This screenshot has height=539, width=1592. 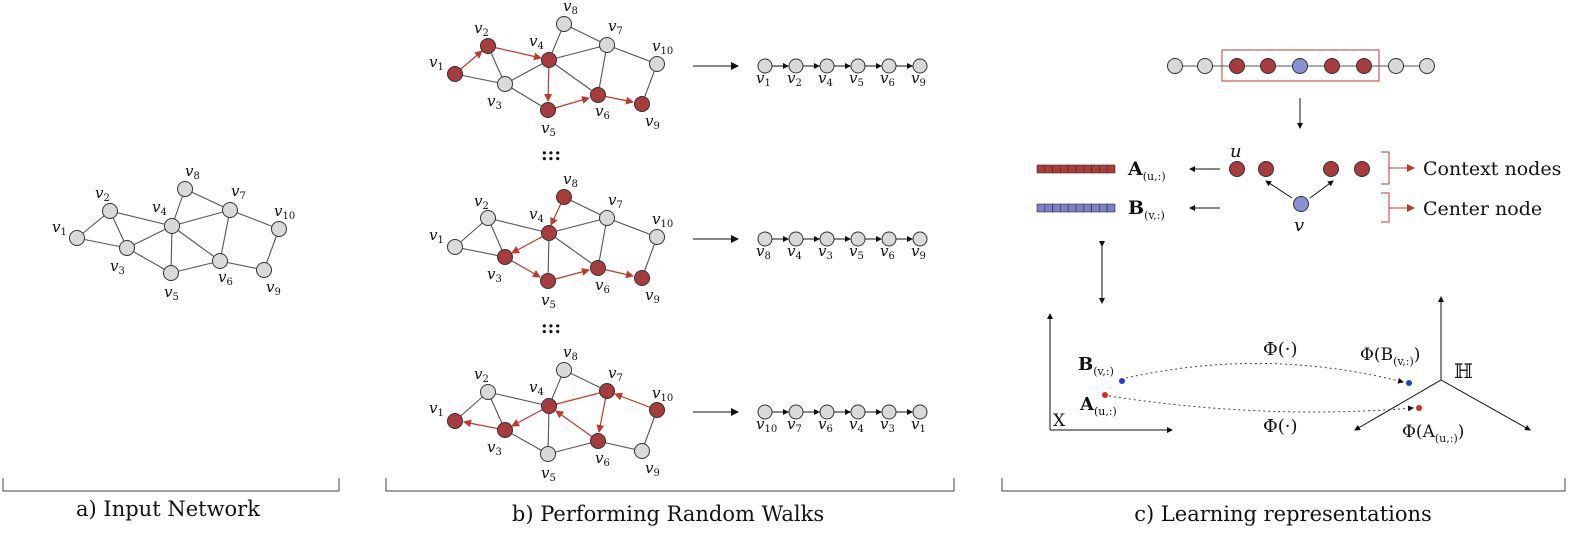 I want to click on walk-graph-1: v1 v2 v3 v4 v5 v6 v7 v8 v9 v10, so click(x=551, y=69).